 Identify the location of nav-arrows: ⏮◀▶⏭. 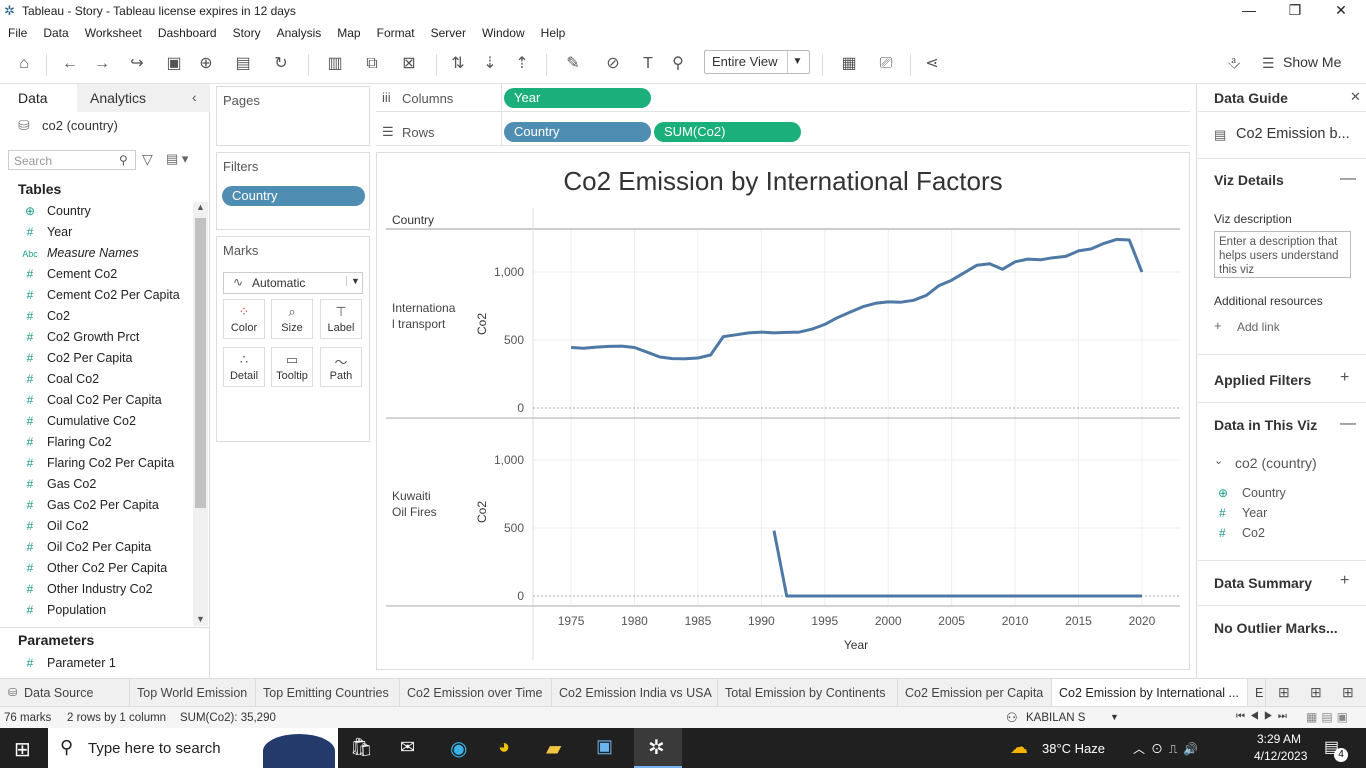
(1264, 716).